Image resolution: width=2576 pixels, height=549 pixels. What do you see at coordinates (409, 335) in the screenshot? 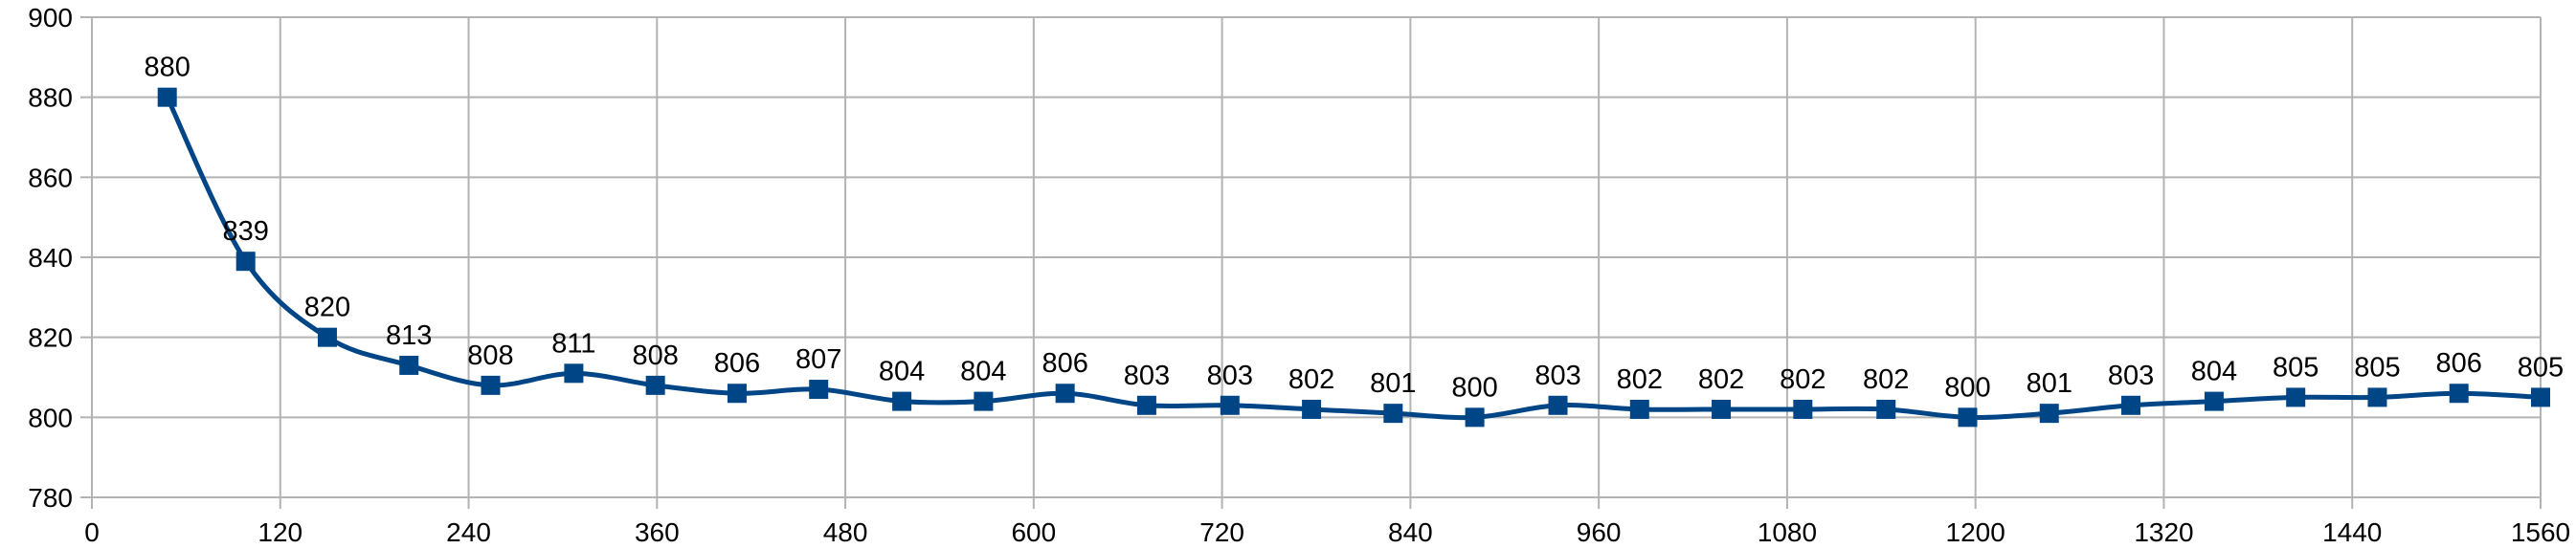
I see `data-label: 813` at bounding box center [409, 335].